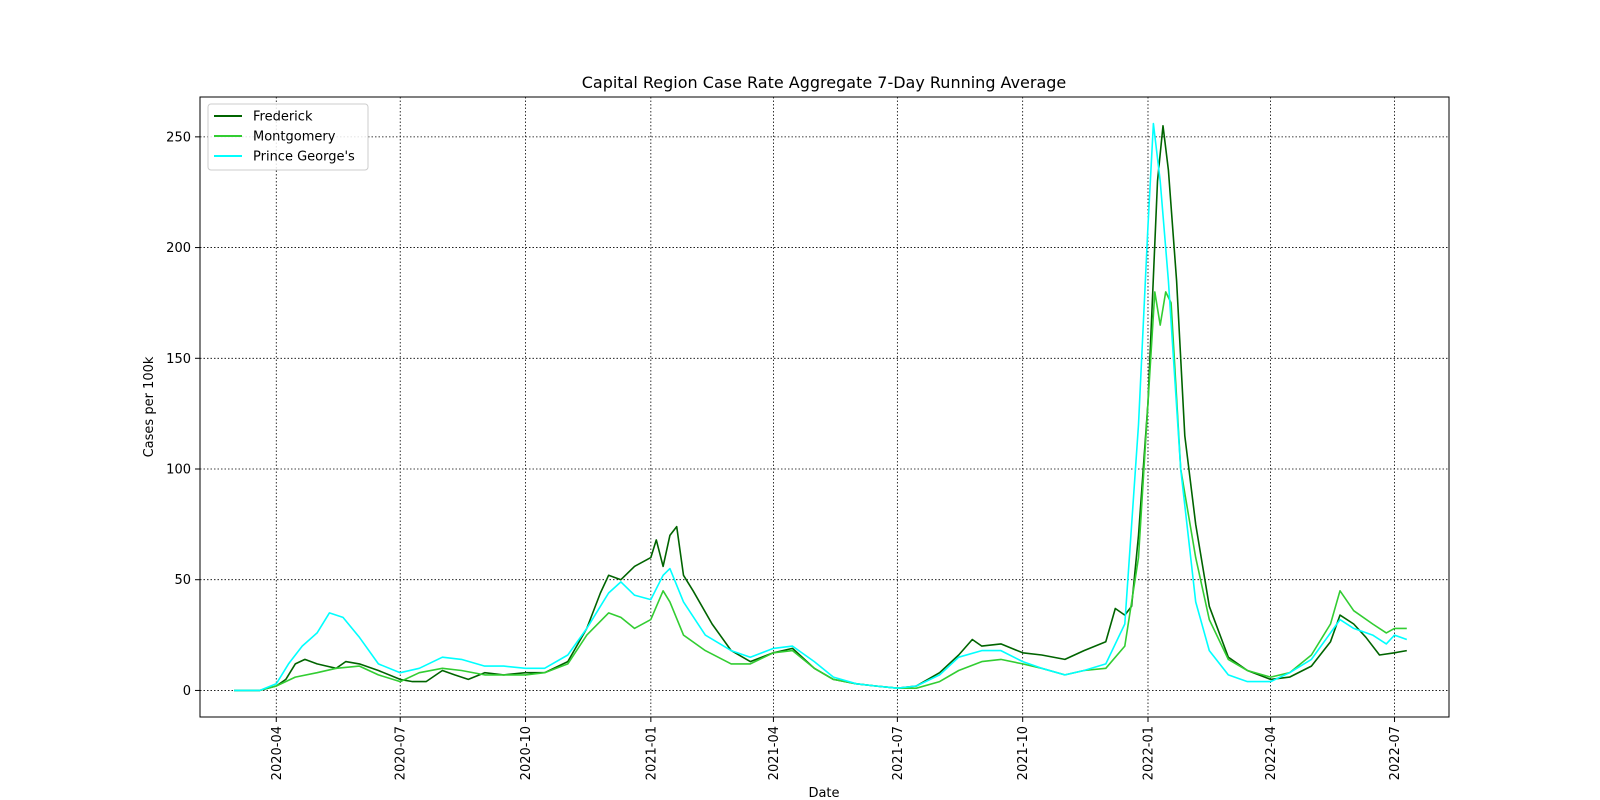  What do you see at coordinates (294, 137) in the screenshot?
I see `legend-label: Montgomery` at bounding box center [294, 137].